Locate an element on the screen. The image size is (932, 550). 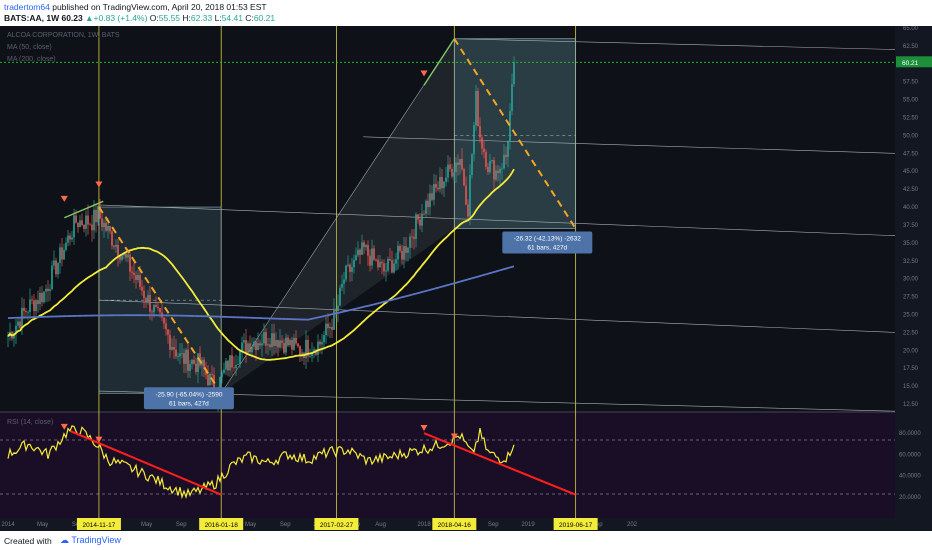
tradingview-brand-link: ☁ TradingView is located at coordinates (90, 540).